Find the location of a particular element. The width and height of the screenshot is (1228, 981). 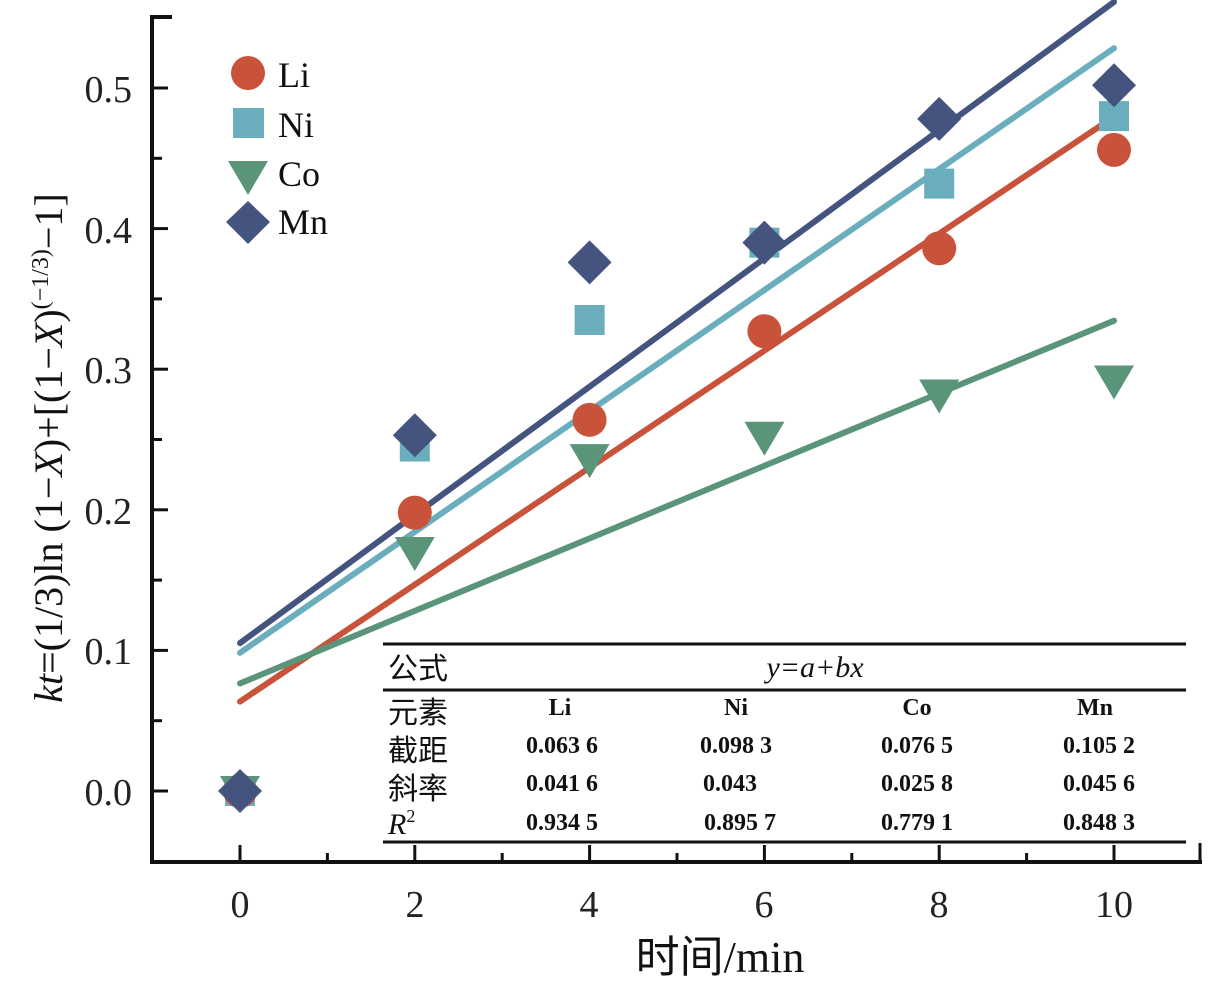

table-cell: 0.043 is located at coordinates (730, 784).